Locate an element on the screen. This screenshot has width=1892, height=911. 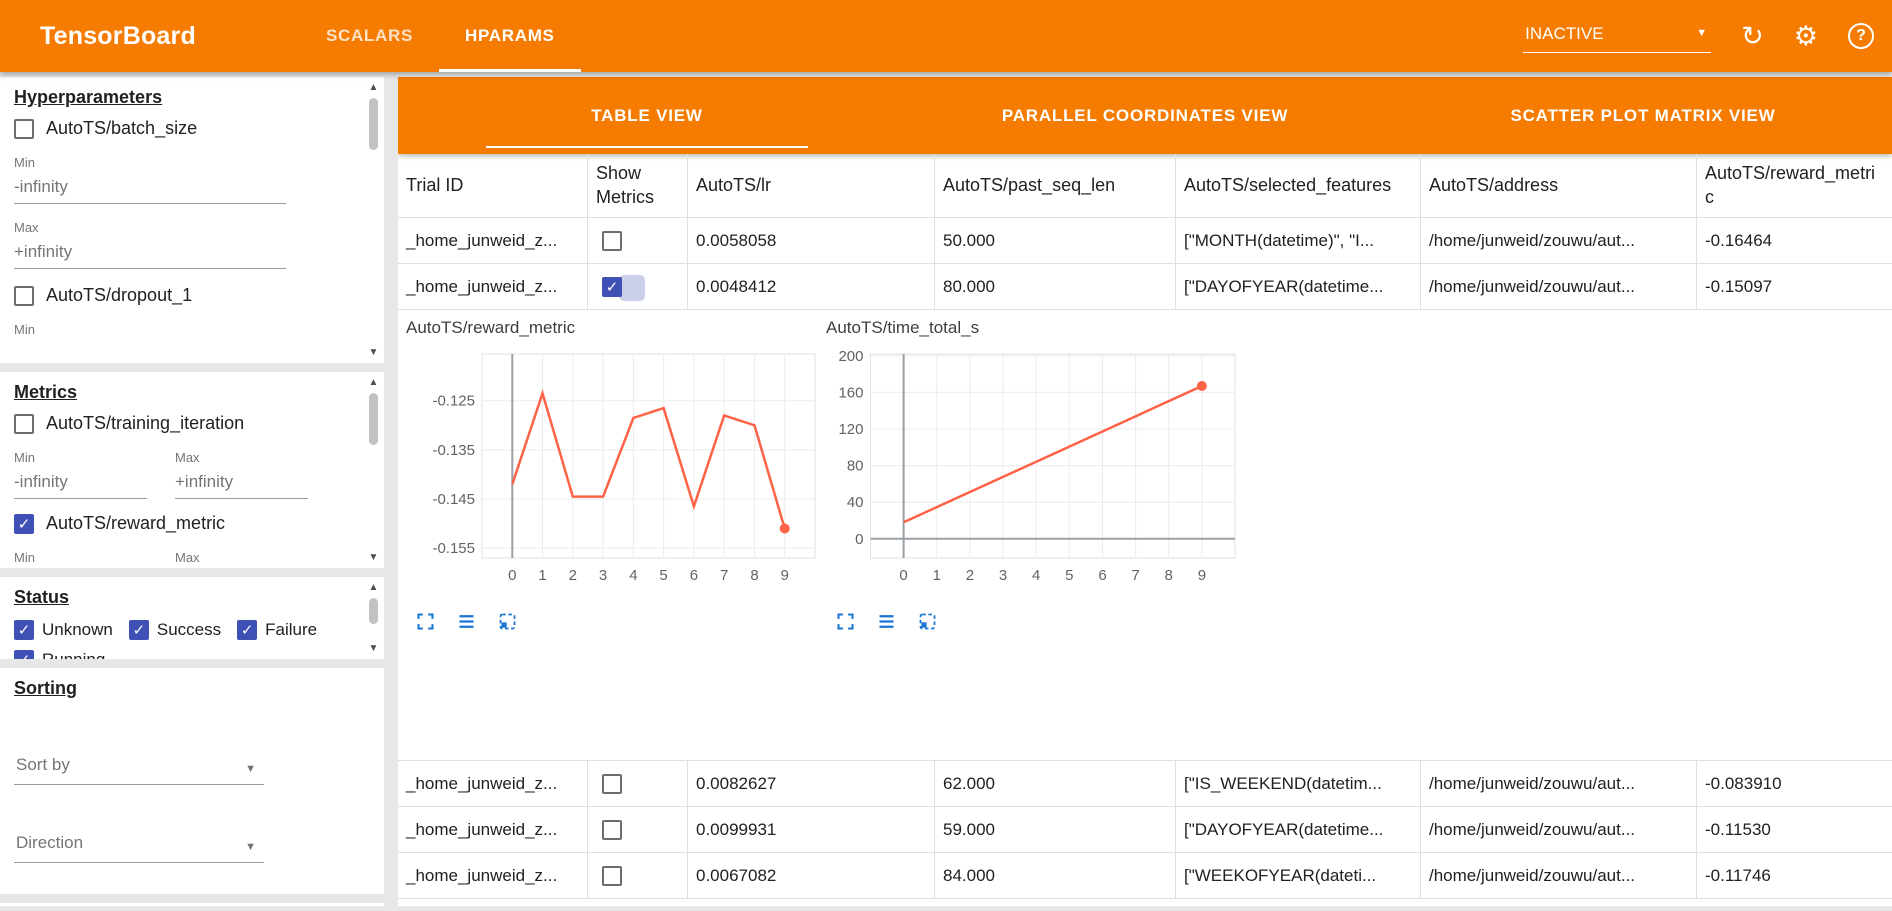
tab-parallel-coordinates-view: PARALLEL COORDINATES VIEW is located at coordinates (1145, 115).